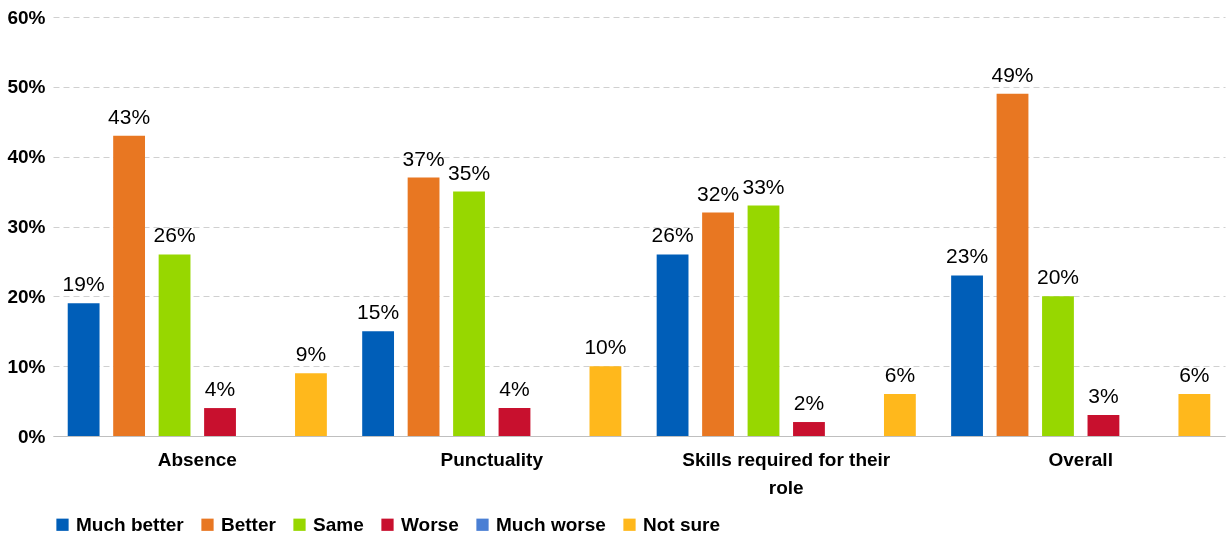 This screenshot has height=541, width=1229. I want to click on y-tick-label: 50%, so click(26, 87).